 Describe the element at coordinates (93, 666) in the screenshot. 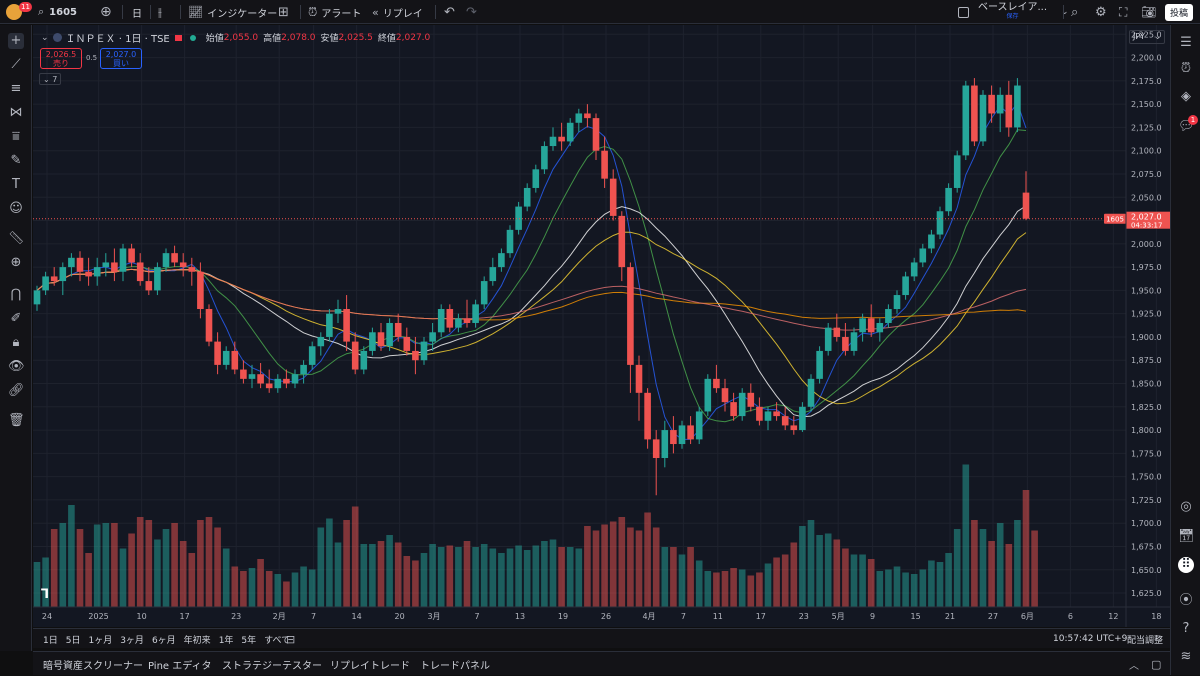

I see `tab-crypto-screener: 暗号資産スクリーナー` at that location.